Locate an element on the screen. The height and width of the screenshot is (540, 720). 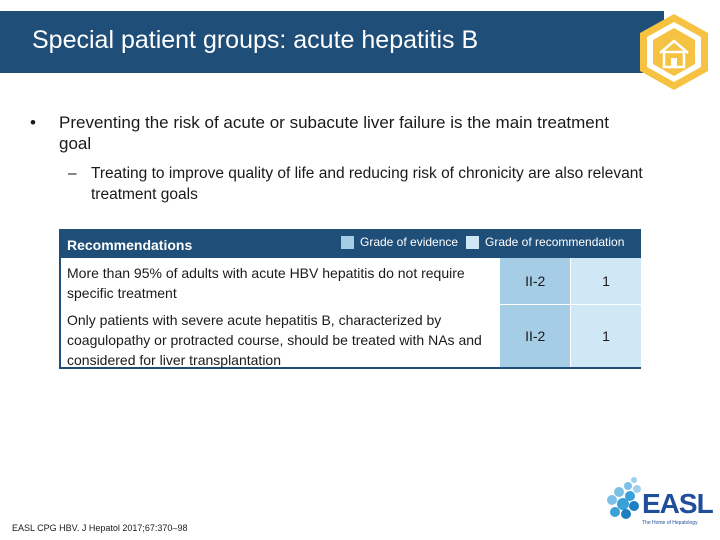
recommendations-title: Recommendations is located at coordinates (130, 245).